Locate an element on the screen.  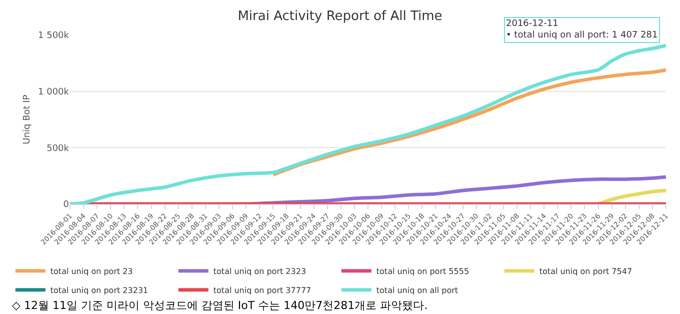
annotation: 2016-12-11 • total uniq on all port: 1 407 281 is located at coordinates (582, 30).